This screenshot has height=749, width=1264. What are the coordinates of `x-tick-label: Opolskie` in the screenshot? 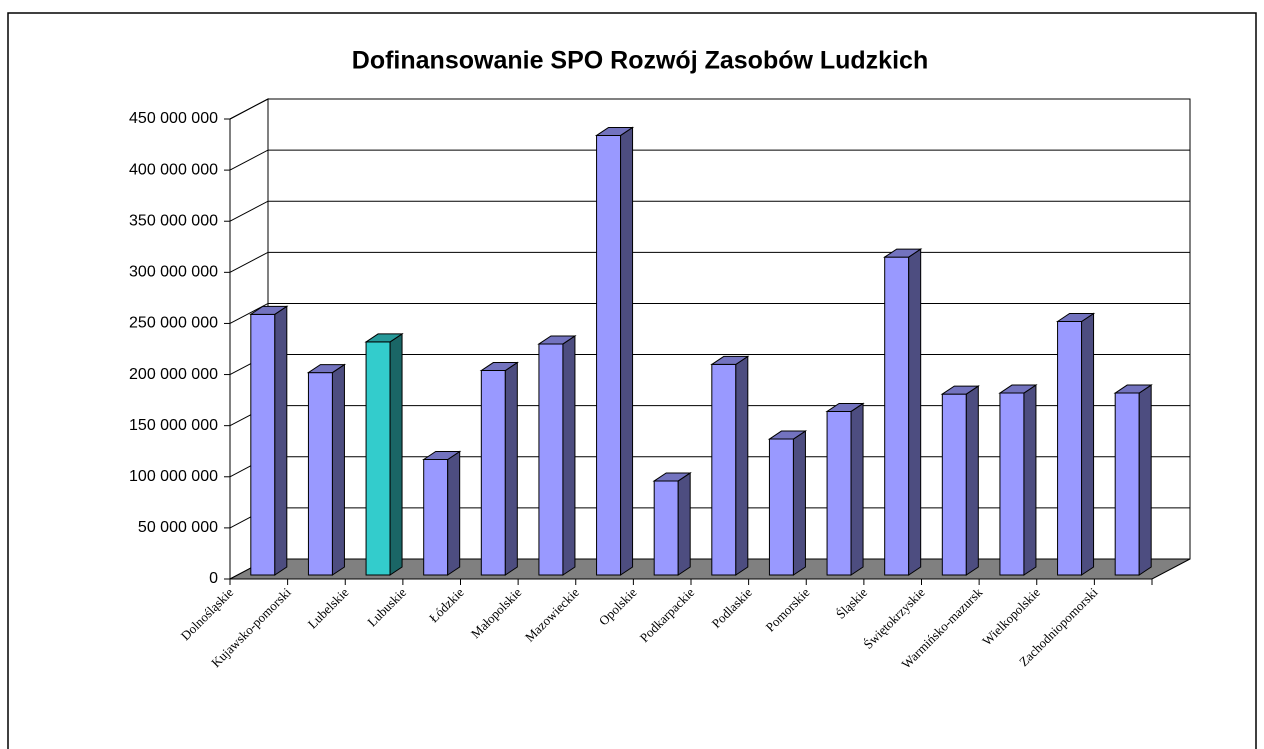 It's located at (618, 606).